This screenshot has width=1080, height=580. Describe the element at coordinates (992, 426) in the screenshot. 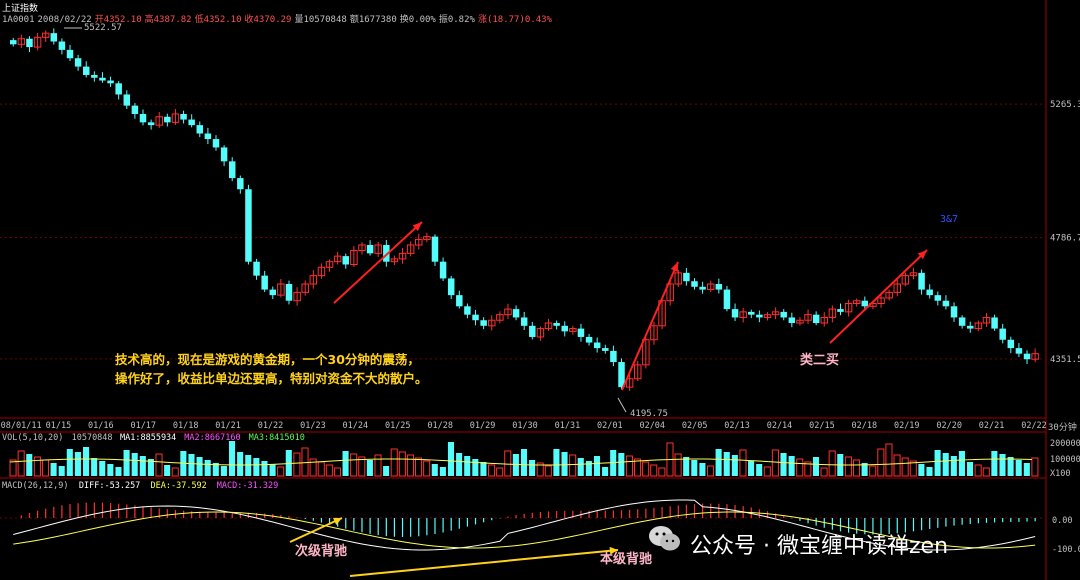

I see `date-tick-label: 02/21` at that location.